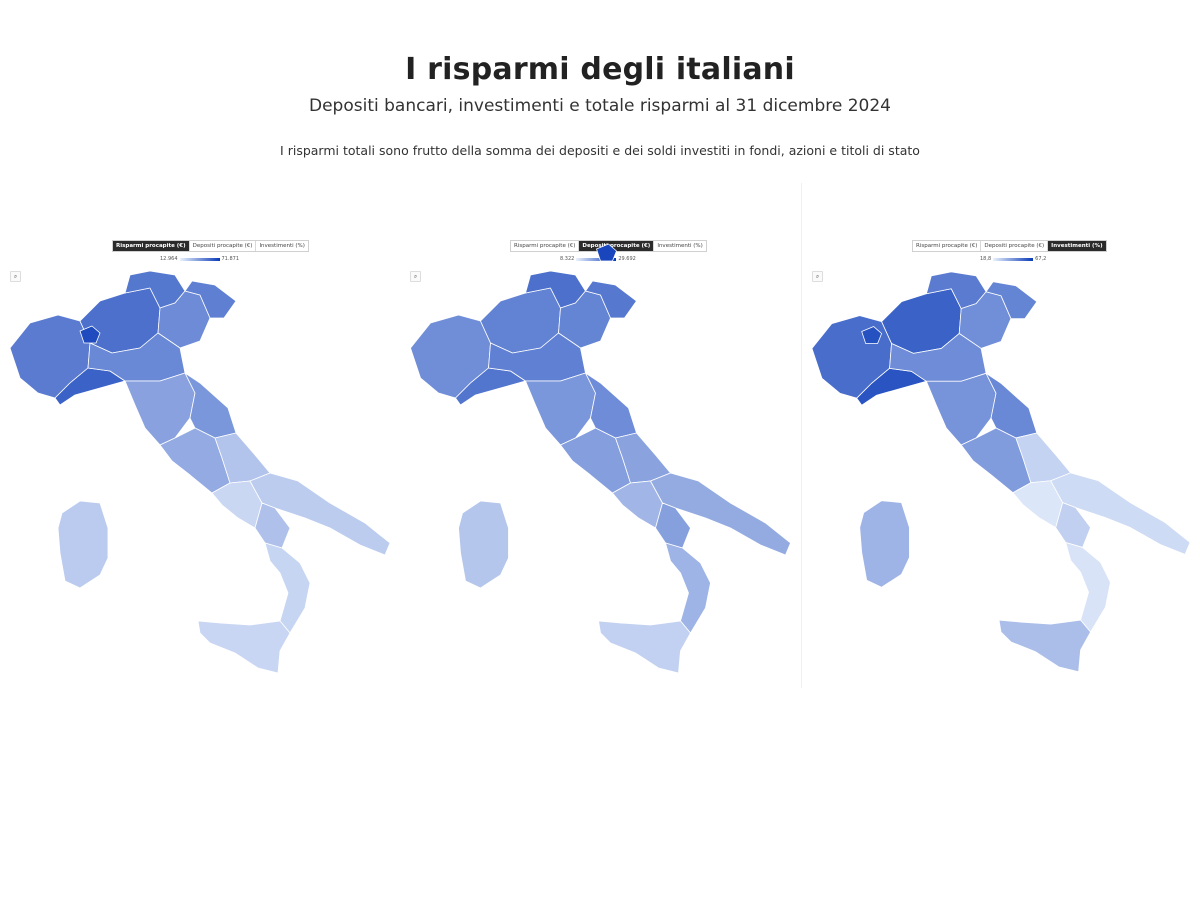  I want to click on legend-min: 18,8, so click(986, 259).